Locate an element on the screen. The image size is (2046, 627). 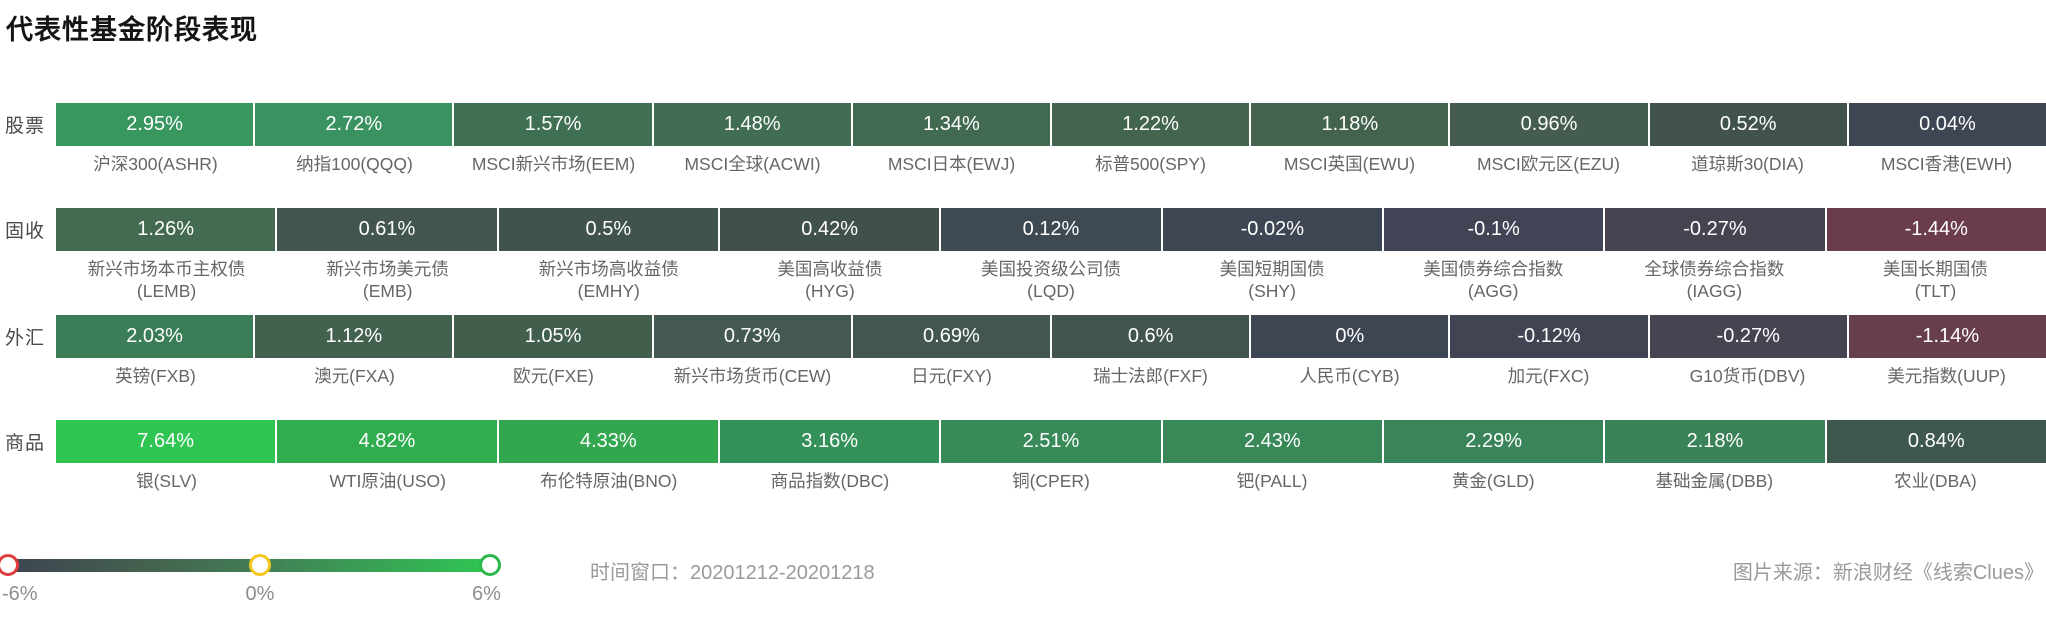
fund-return-cell: 0.04% is located at coordinates (1947, 124).